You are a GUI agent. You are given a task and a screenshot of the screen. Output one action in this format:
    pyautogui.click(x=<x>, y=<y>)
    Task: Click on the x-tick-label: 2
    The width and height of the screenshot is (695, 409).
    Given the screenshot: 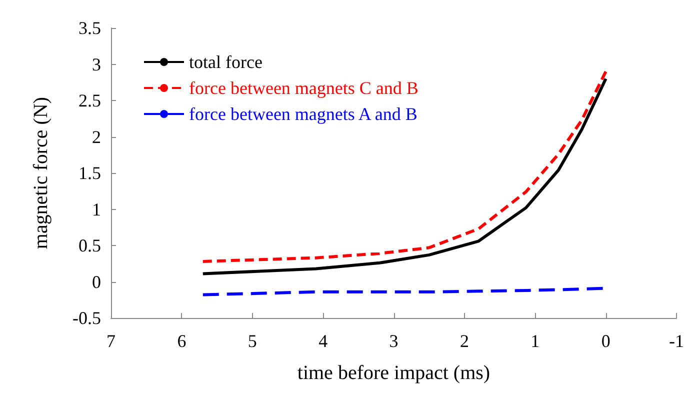 What is the action you would take?
    pyautogui.click(x=464, y=341)
    